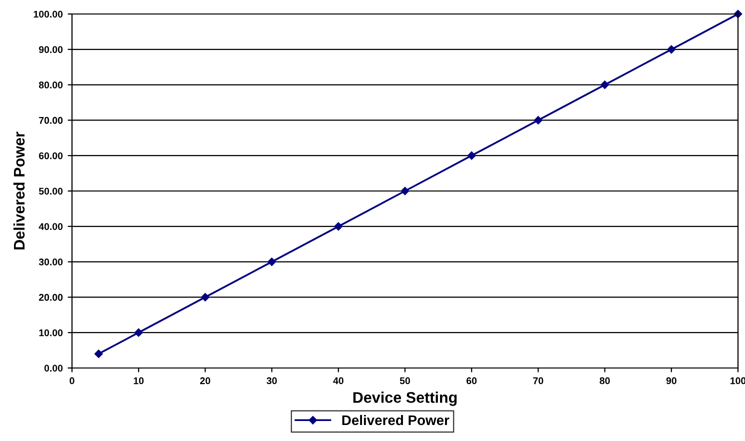 This screenshot has width=745, height=441. Describe the element at coordinates (19, 191) in the screenshot. I see `y-axis-title: Delivered Power` at that location.